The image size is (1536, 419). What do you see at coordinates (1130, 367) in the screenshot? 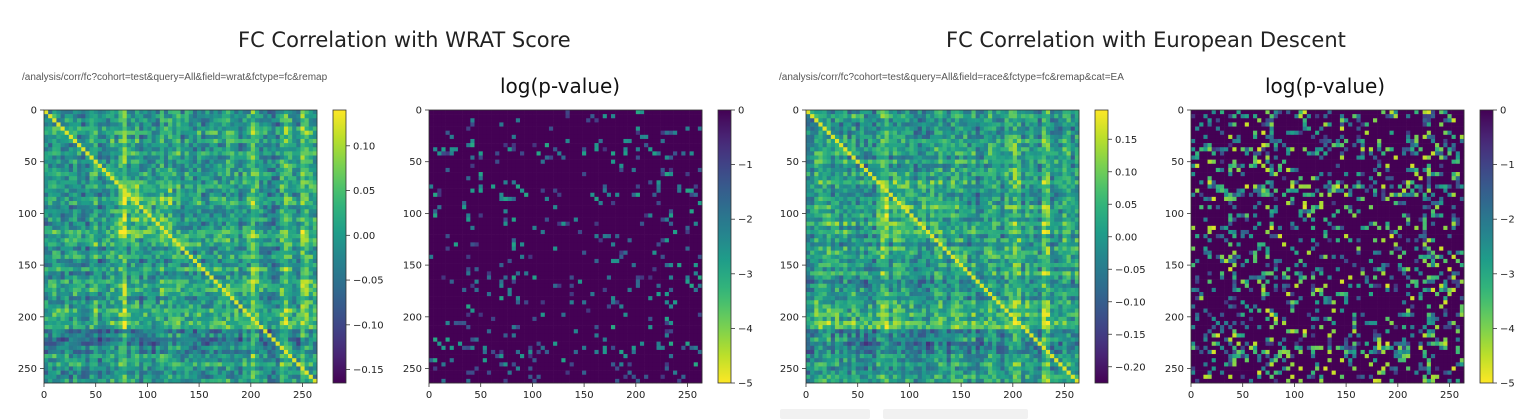
I see `colorbar-tick-label: −0.20` at bounding box center [1130, 367].